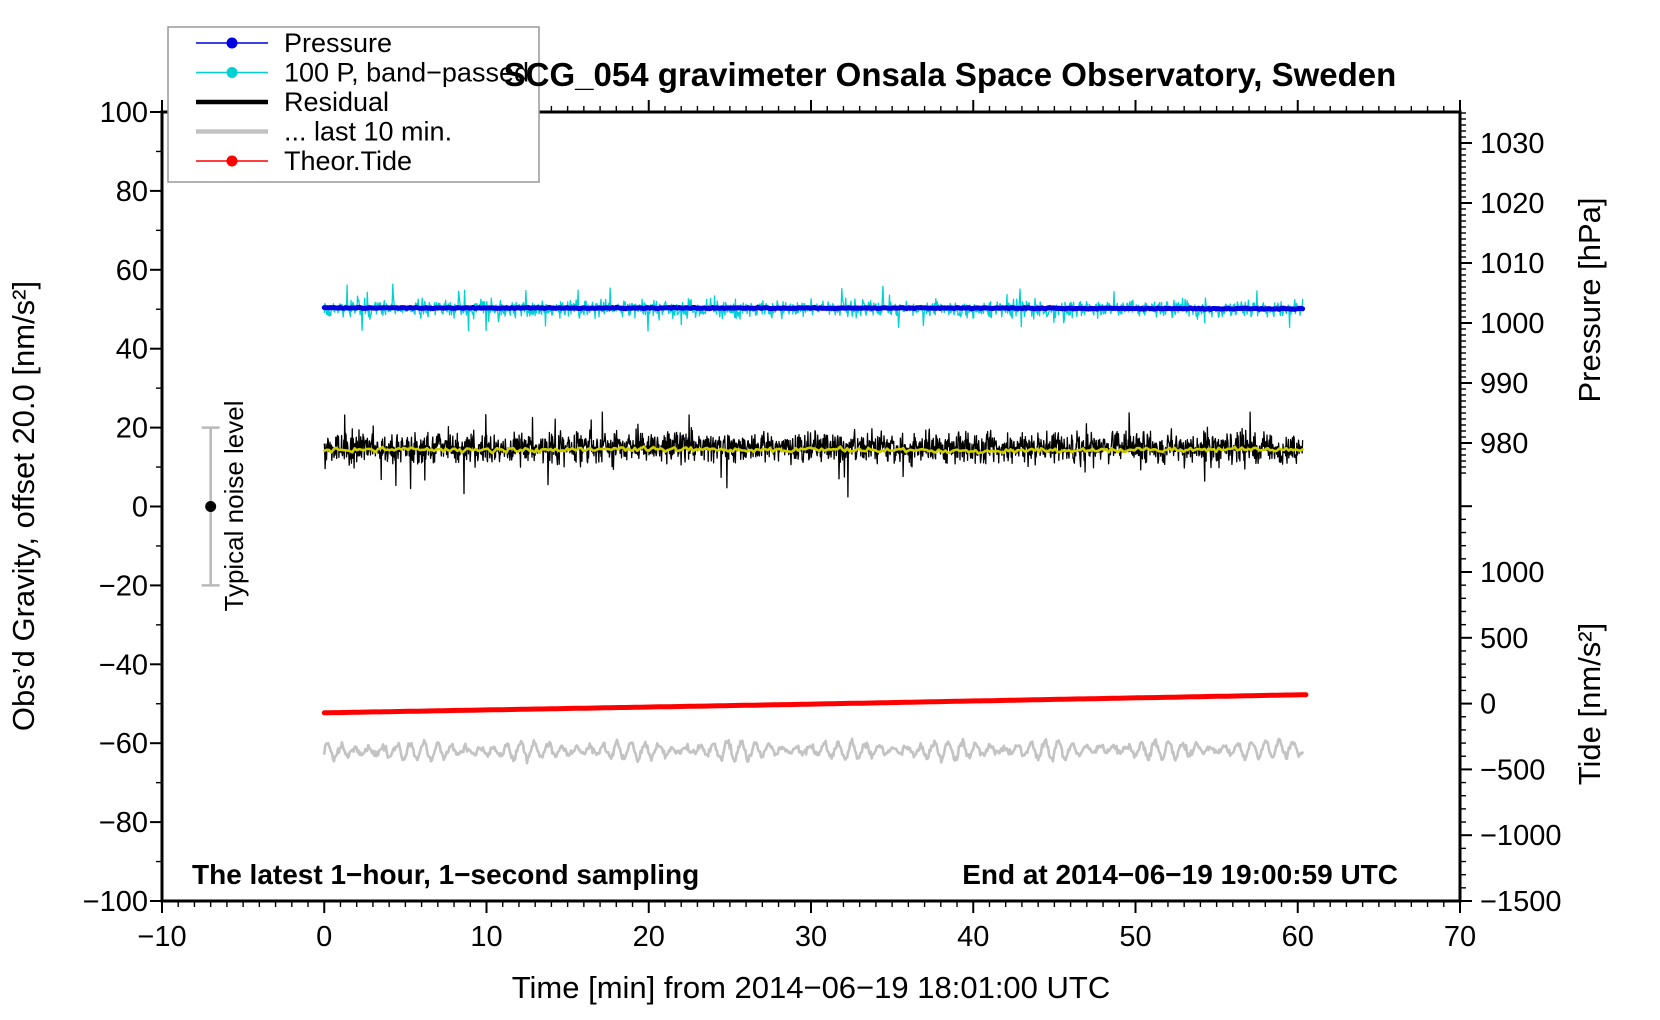 The width and height of the screenshot is (1660, 1020). I want to click on x-tick-label: 0, so click(324, 937).